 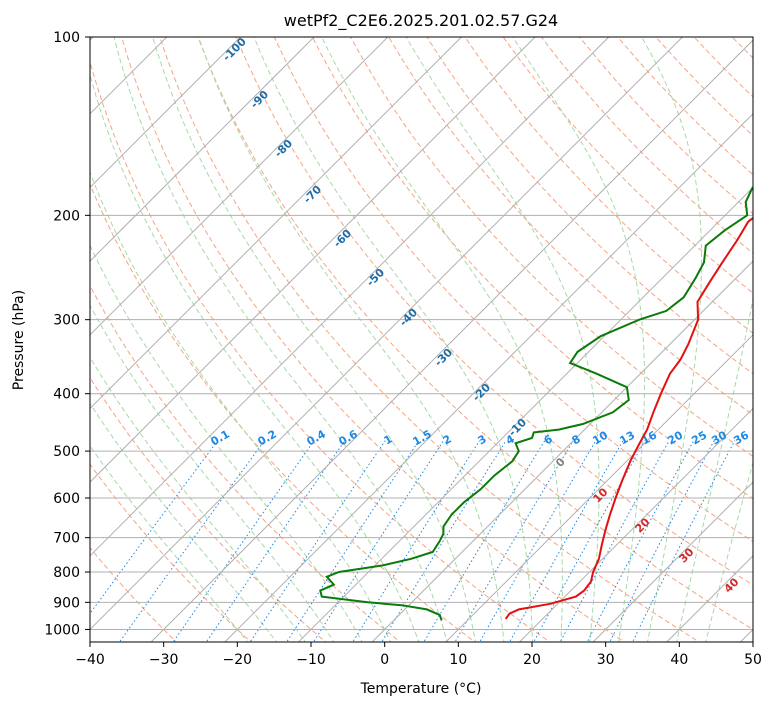 I want to click on y-tick-label: 400, so click(x=66, y=395).